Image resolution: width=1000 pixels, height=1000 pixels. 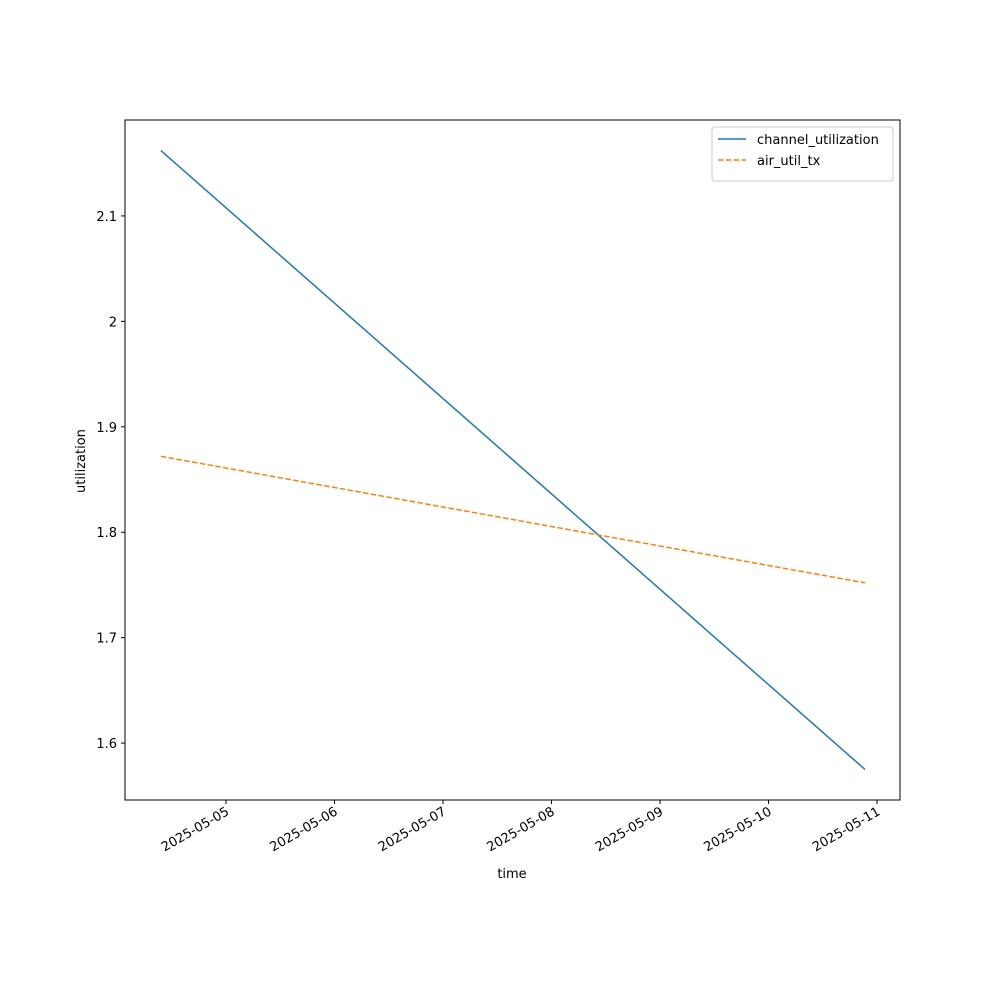 I want to click on y-tick-label: 2, so click(x=113, y=322).